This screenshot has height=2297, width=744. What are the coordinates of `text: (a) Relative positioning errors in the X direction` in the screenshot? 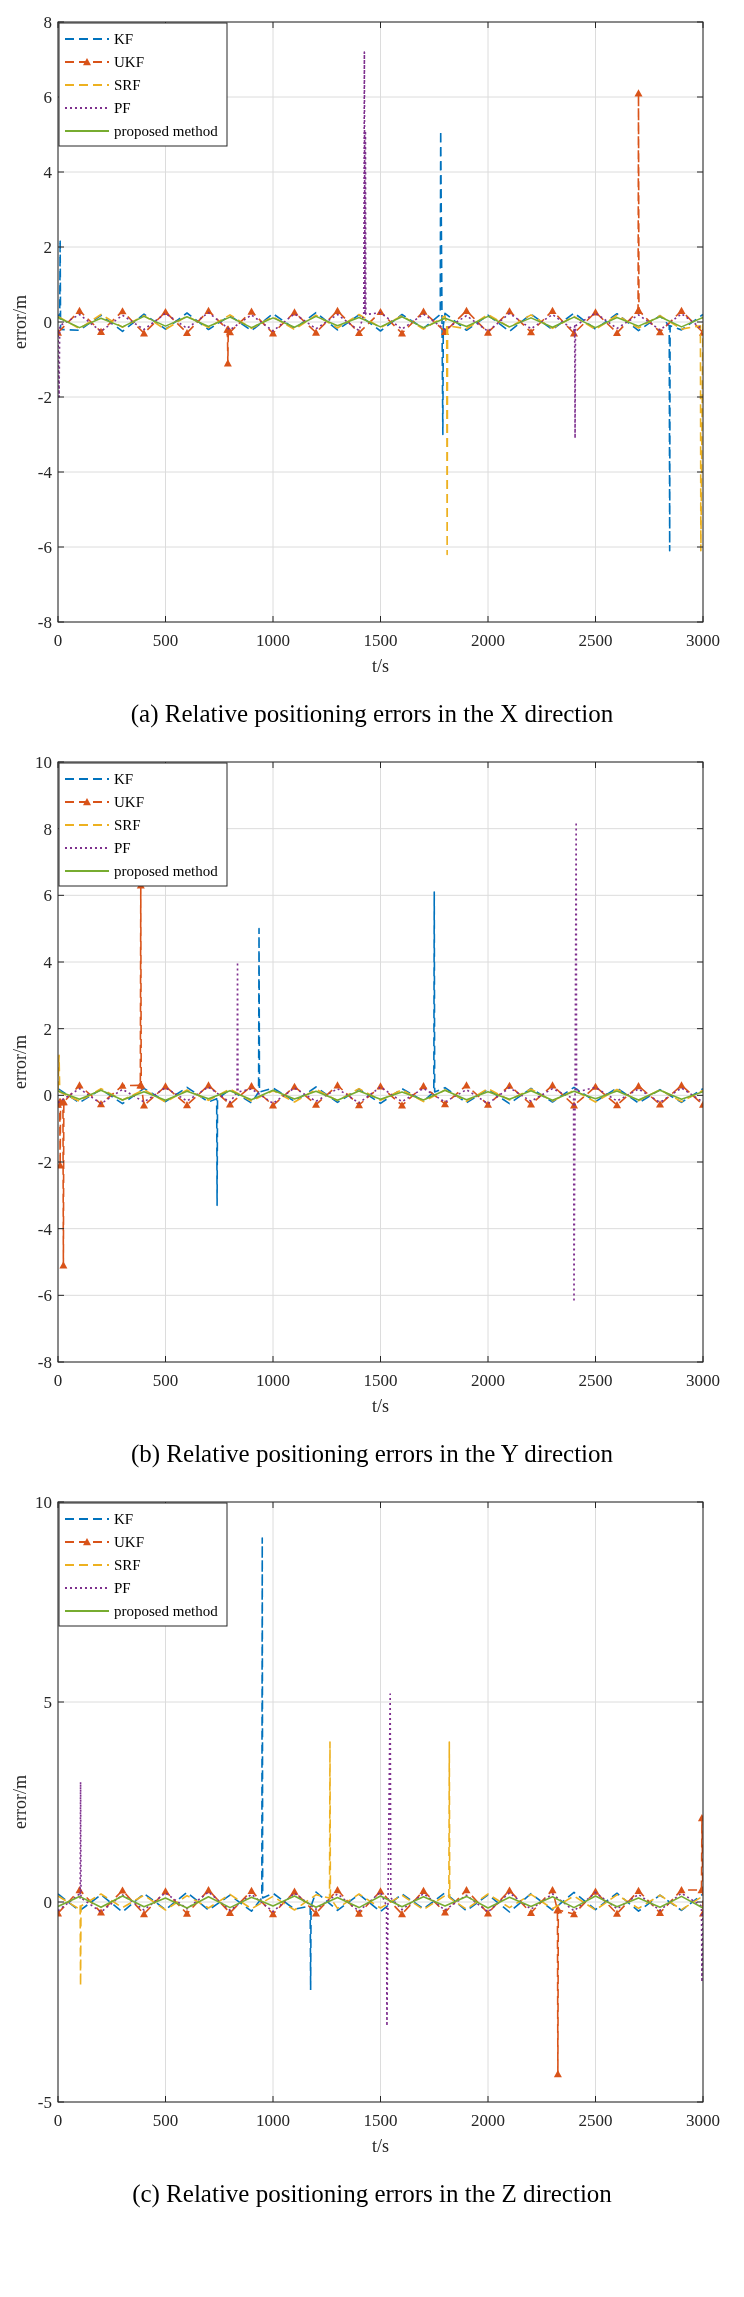 It's located at (372, 714).